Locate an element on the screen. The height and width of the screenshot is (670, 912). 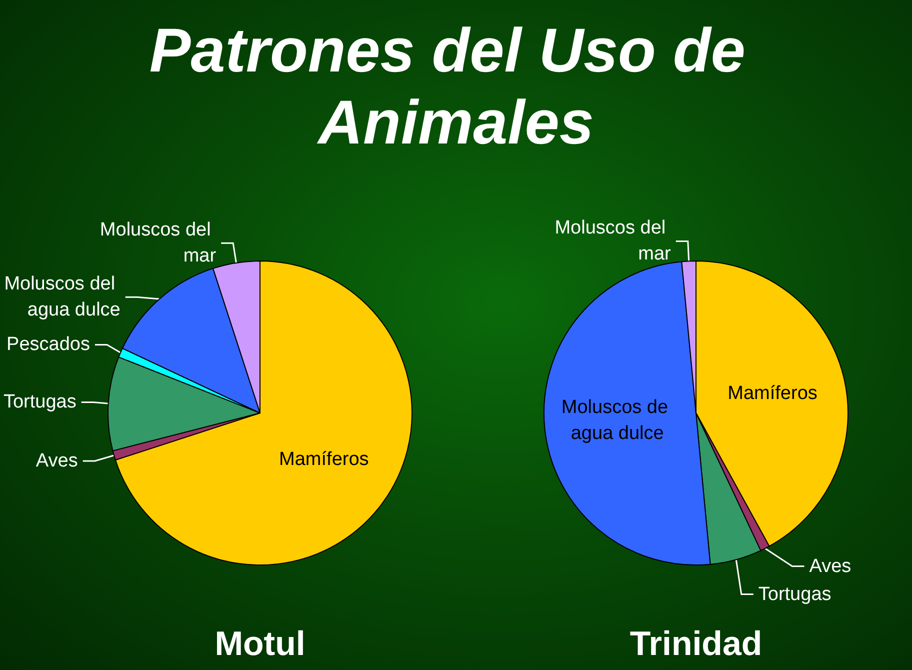
text: Trinidad is located at coordinates (696, 644).